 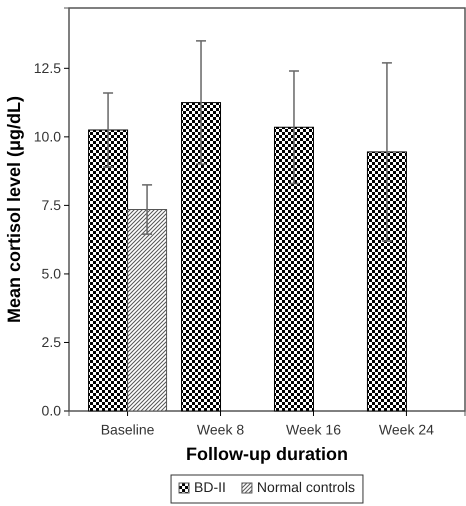 What do you see at coordinates (314, 429) in the screenshot?
I see `x-tick-label: Week 16` at bounding box center [314, 429].